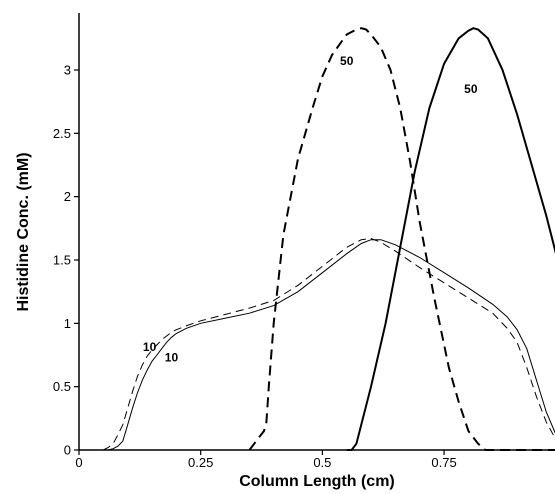 The image size is (555, 494). I want to click on y-tick-label: 3, so click(67, 70).